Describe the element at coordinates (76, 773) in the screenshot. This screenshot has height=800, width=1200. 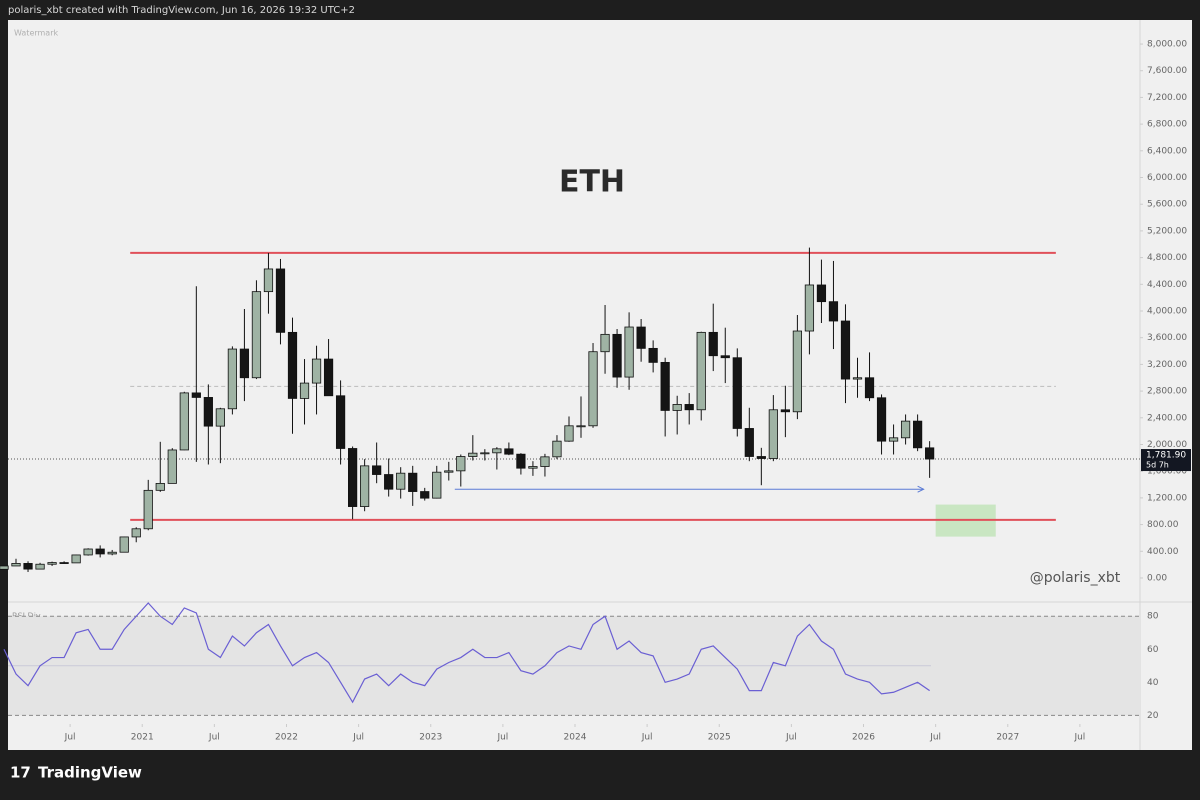
I see `footer-logo: 17 TradingView` at that location.